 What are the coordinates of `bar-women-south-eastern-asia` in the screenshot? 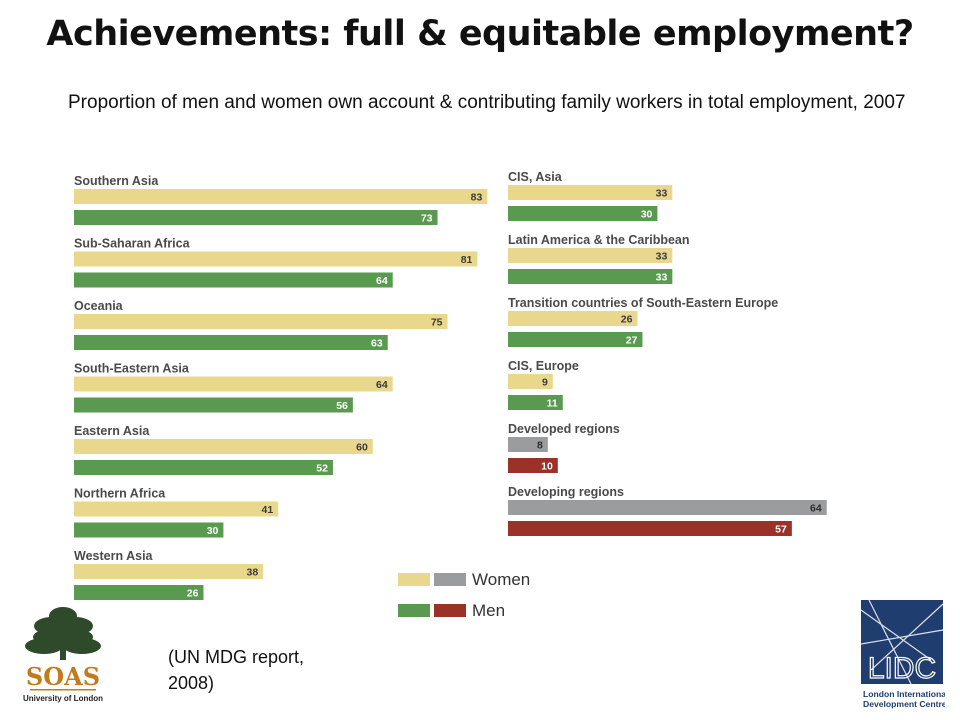 It's located at (233, 384).